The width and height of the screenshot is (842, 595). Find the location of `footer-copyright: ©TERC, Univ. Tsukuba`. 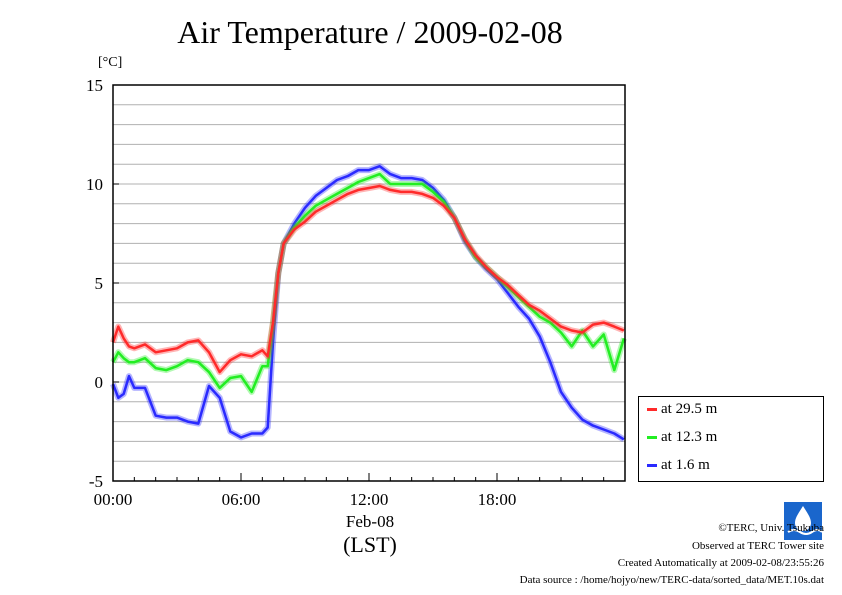

footer-copyright: ©TERC, Univ. Tsukuba is located at coordinates (771, 528).